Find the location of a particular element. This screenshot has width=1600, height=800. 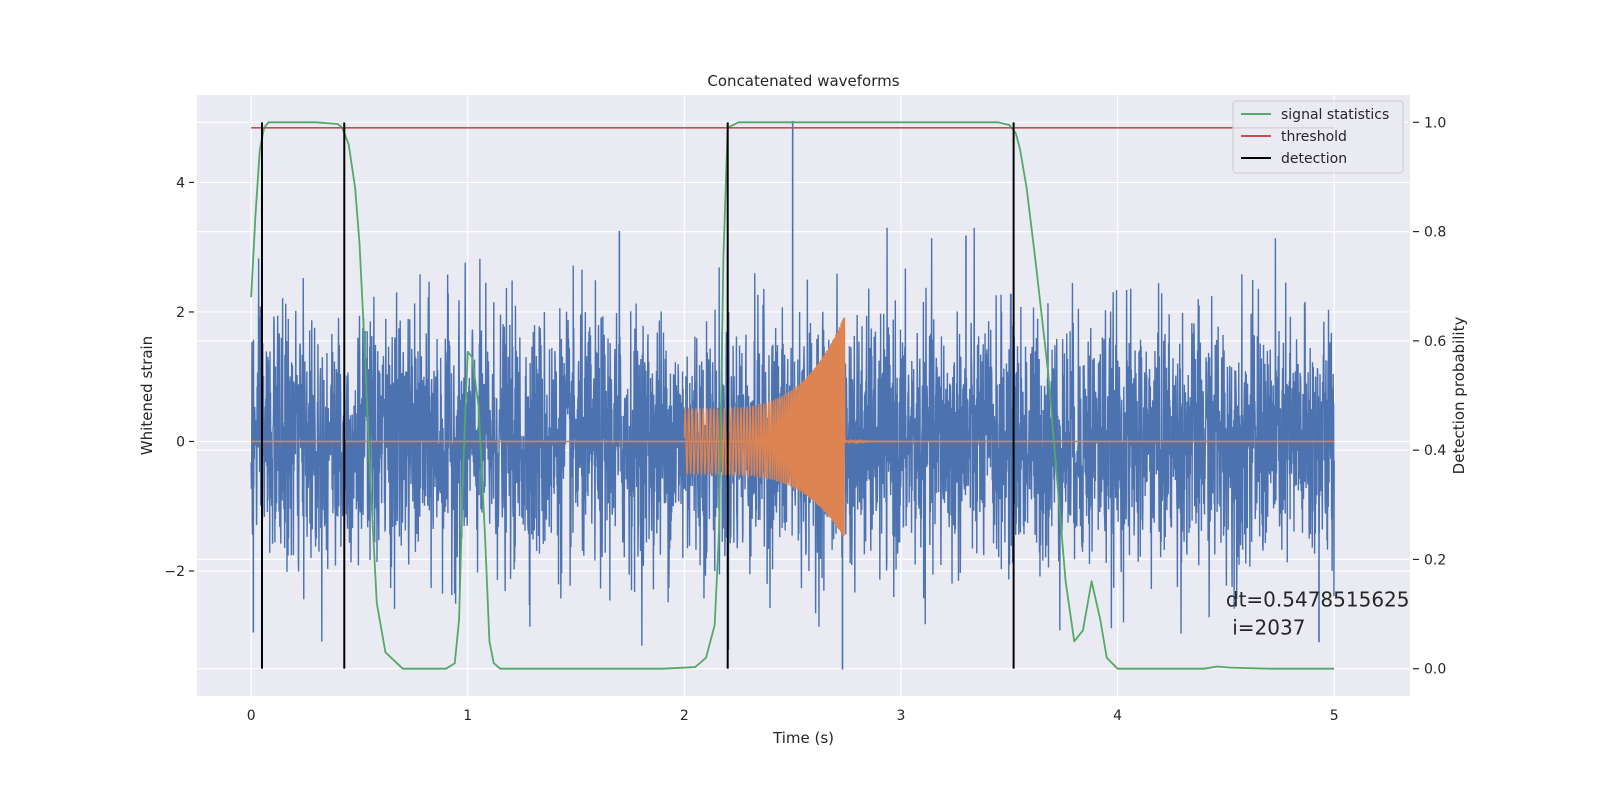

legend-label: signal statistics is located at coordinates (1335, 115).